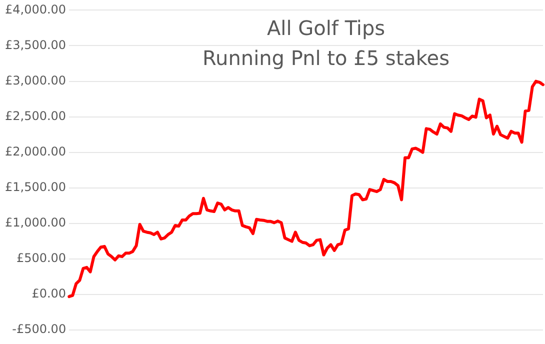 This screenshot has height=344, width=545. What do you see at coordinates (326, 28) in the screenshot?
I see `chart-title: All Golf Tips` at bounding box center [326, 28].